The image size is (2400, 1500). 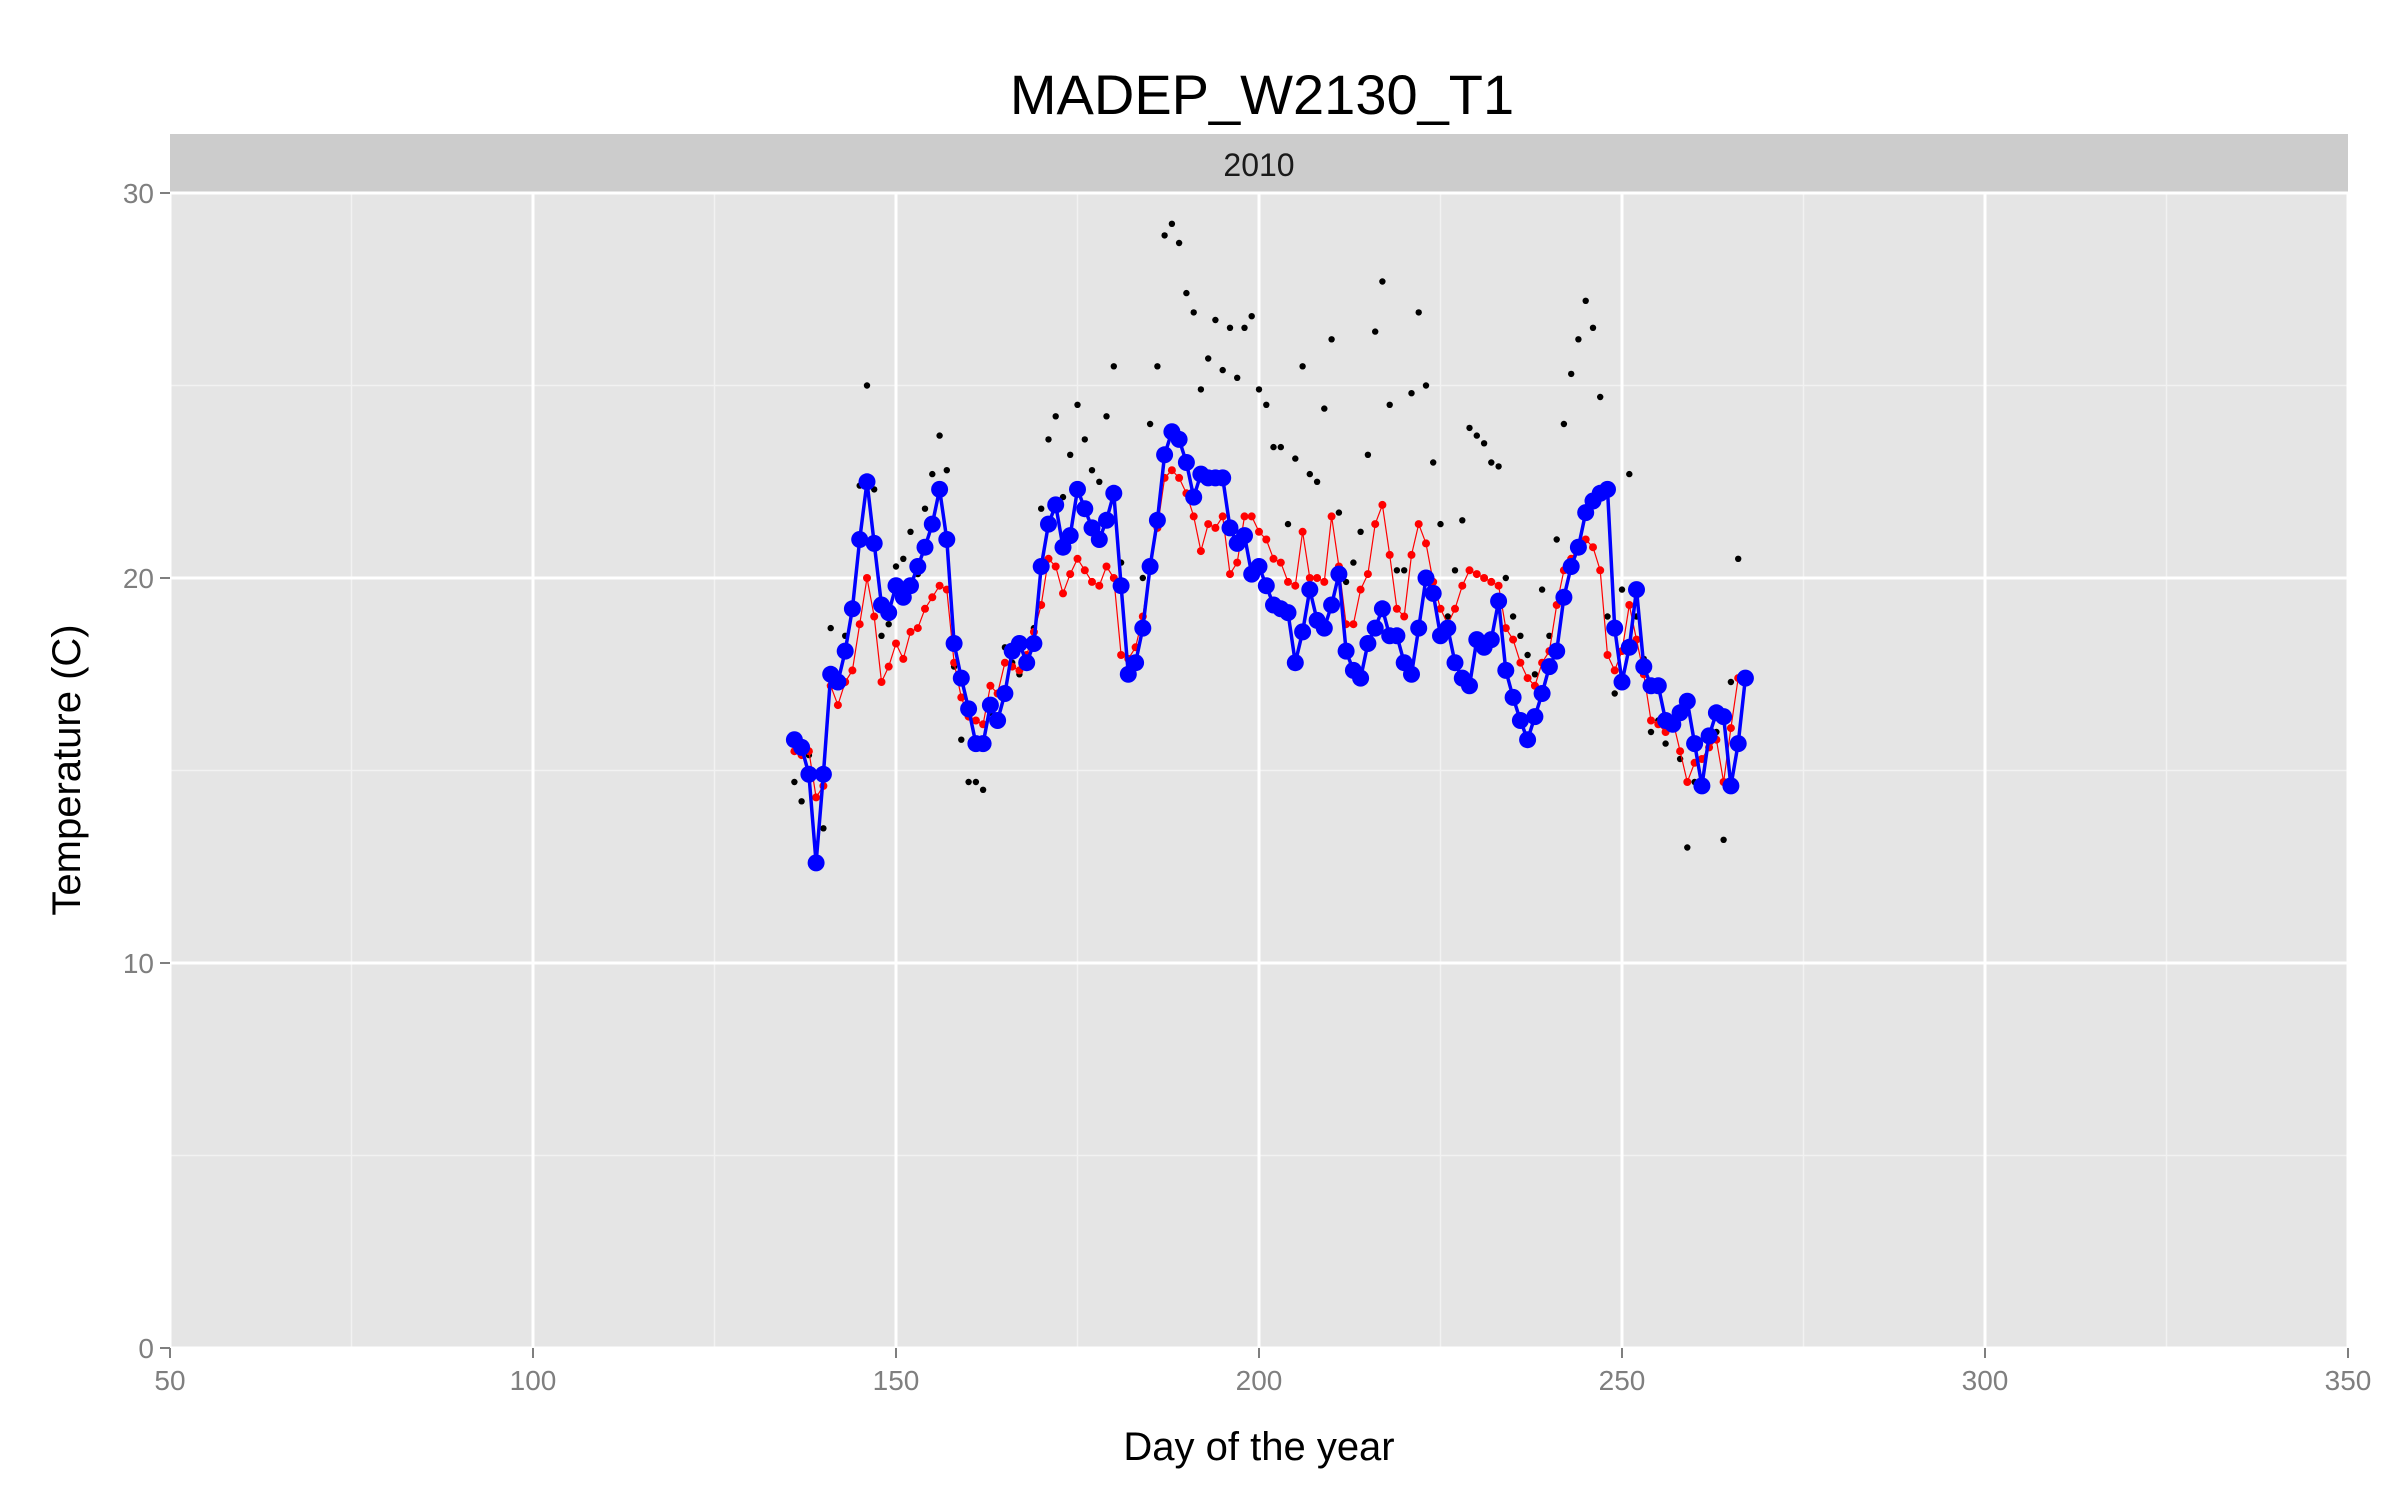 I want to click on chart-title: MADEP_W2130_T1, so click(x=1262, y=94).